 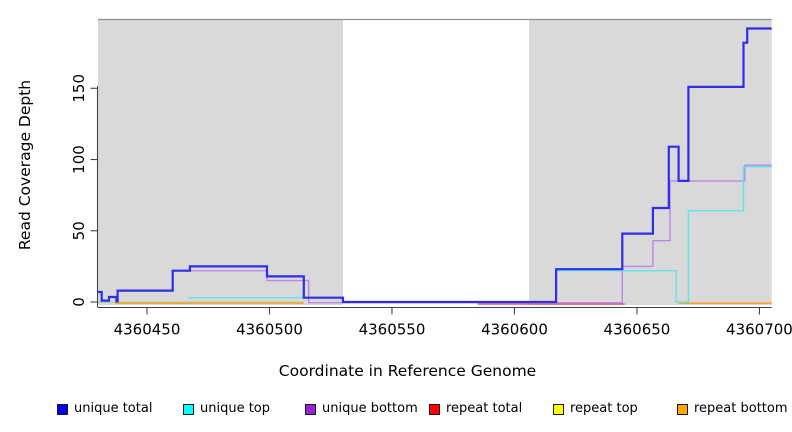 I want to click on unique-top-swatch-icon, so click(x=188, y=409).